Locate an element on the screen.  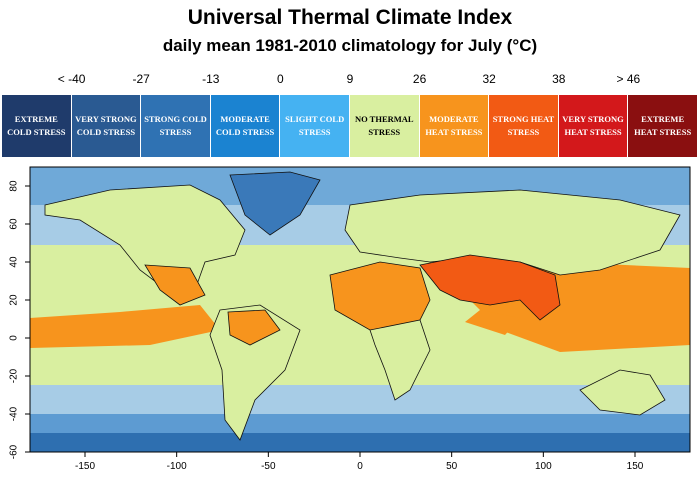
y-tick-label: 60 is located at coordinates (14, 224).